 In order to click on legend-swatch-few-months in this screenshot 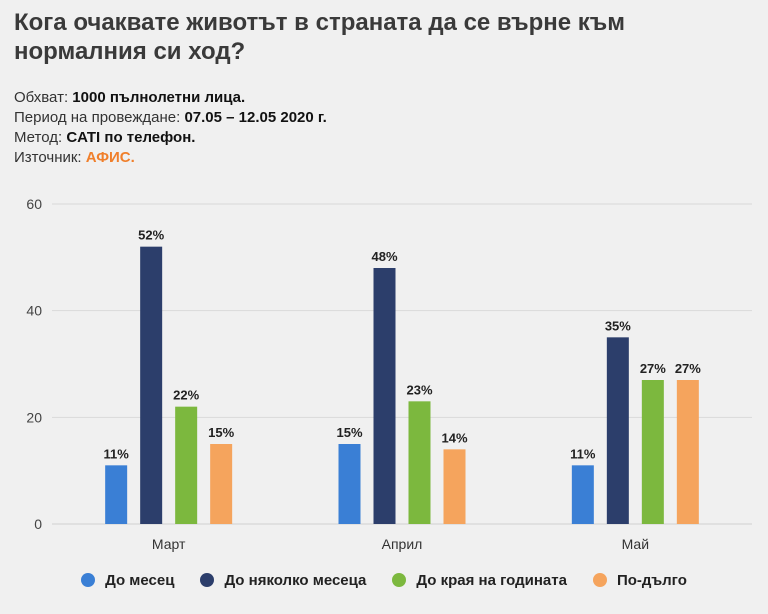, I will do `click(207, 580)`.